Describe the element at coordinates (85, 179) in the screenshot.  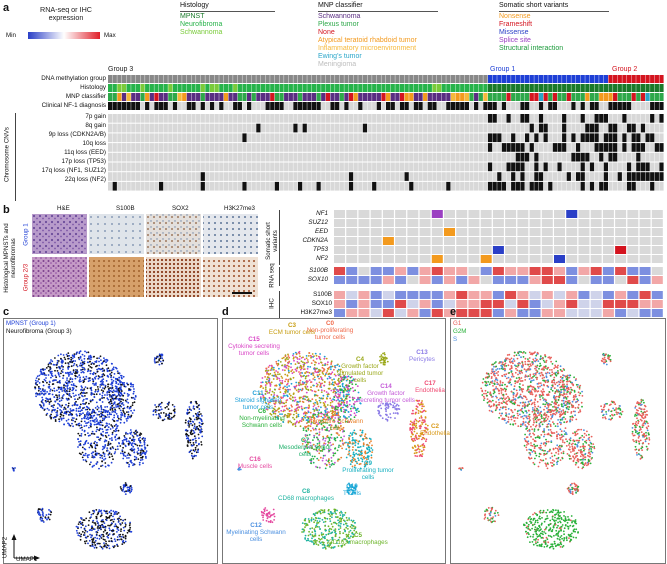
I see `cnv-label-22q: 22q loss (NF2)` at that location.